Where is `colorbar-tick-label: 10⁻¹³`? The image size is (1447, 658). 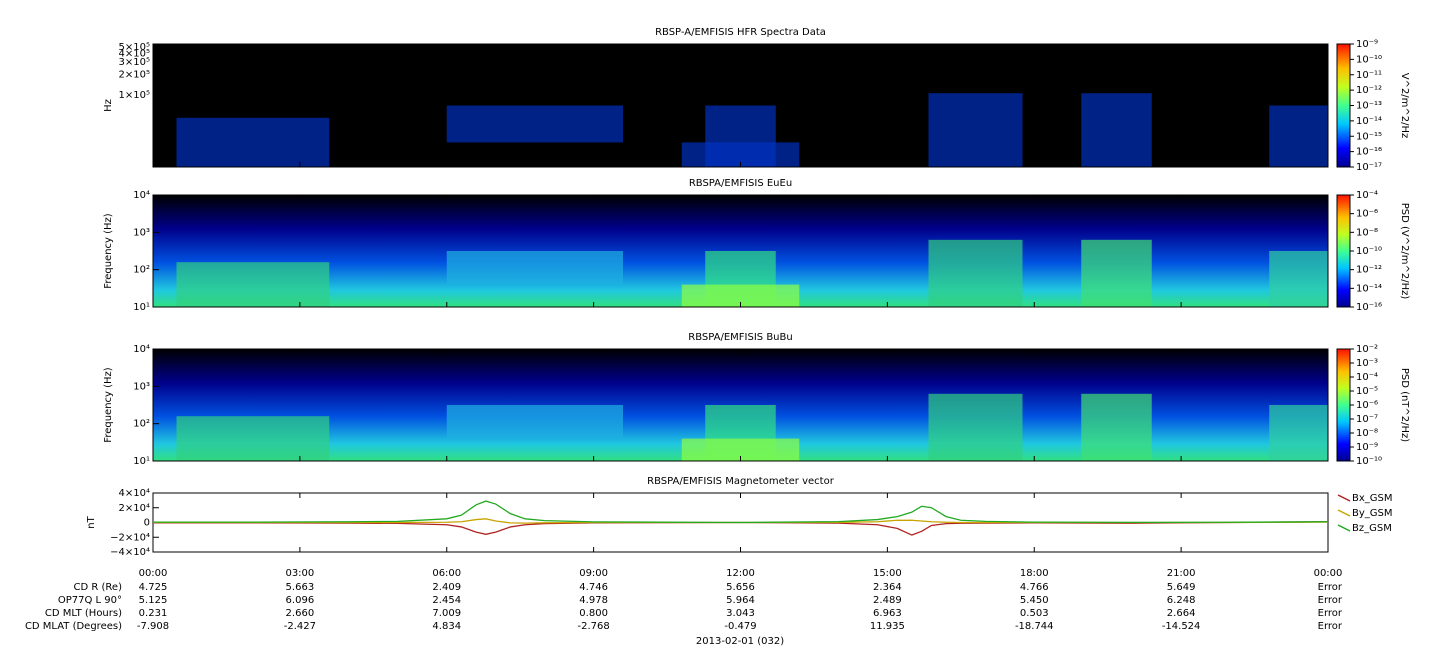 colorbar-tick-label: 10⁻¹³ is located at coordinates (1369, 106).